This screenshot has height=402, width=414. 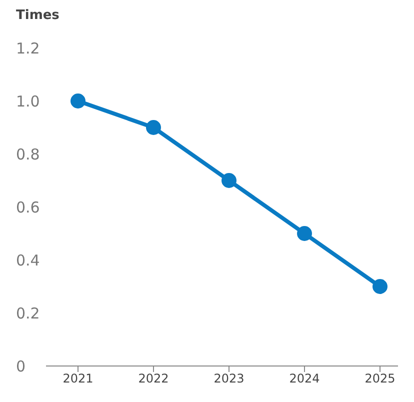 What do you see at coordinates (153, 379) in the screenshot?
I see `x-tick-label: 2022` at bounding box center [153, 379].